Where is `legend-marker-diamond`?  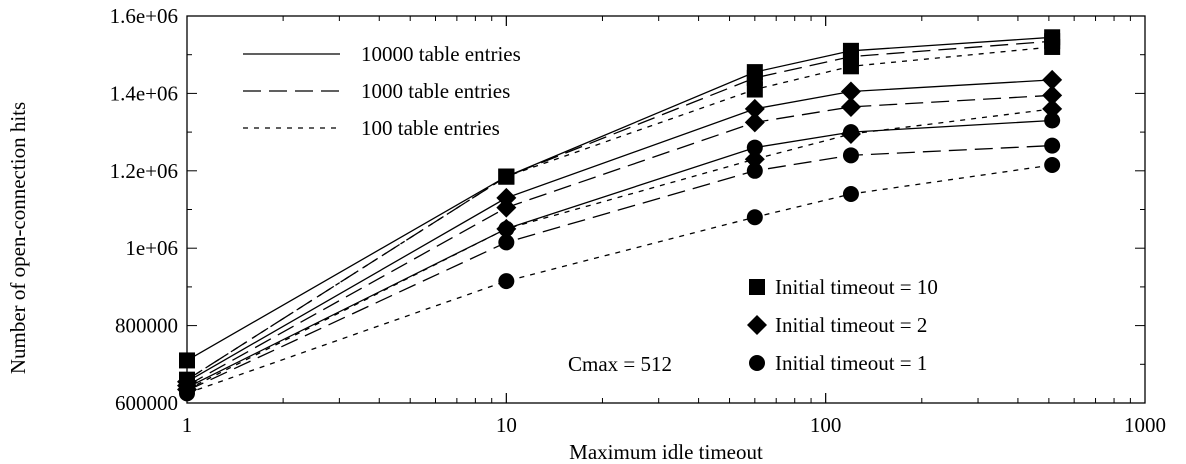 legend-marker-diamond is located at coordinates (757, 325).